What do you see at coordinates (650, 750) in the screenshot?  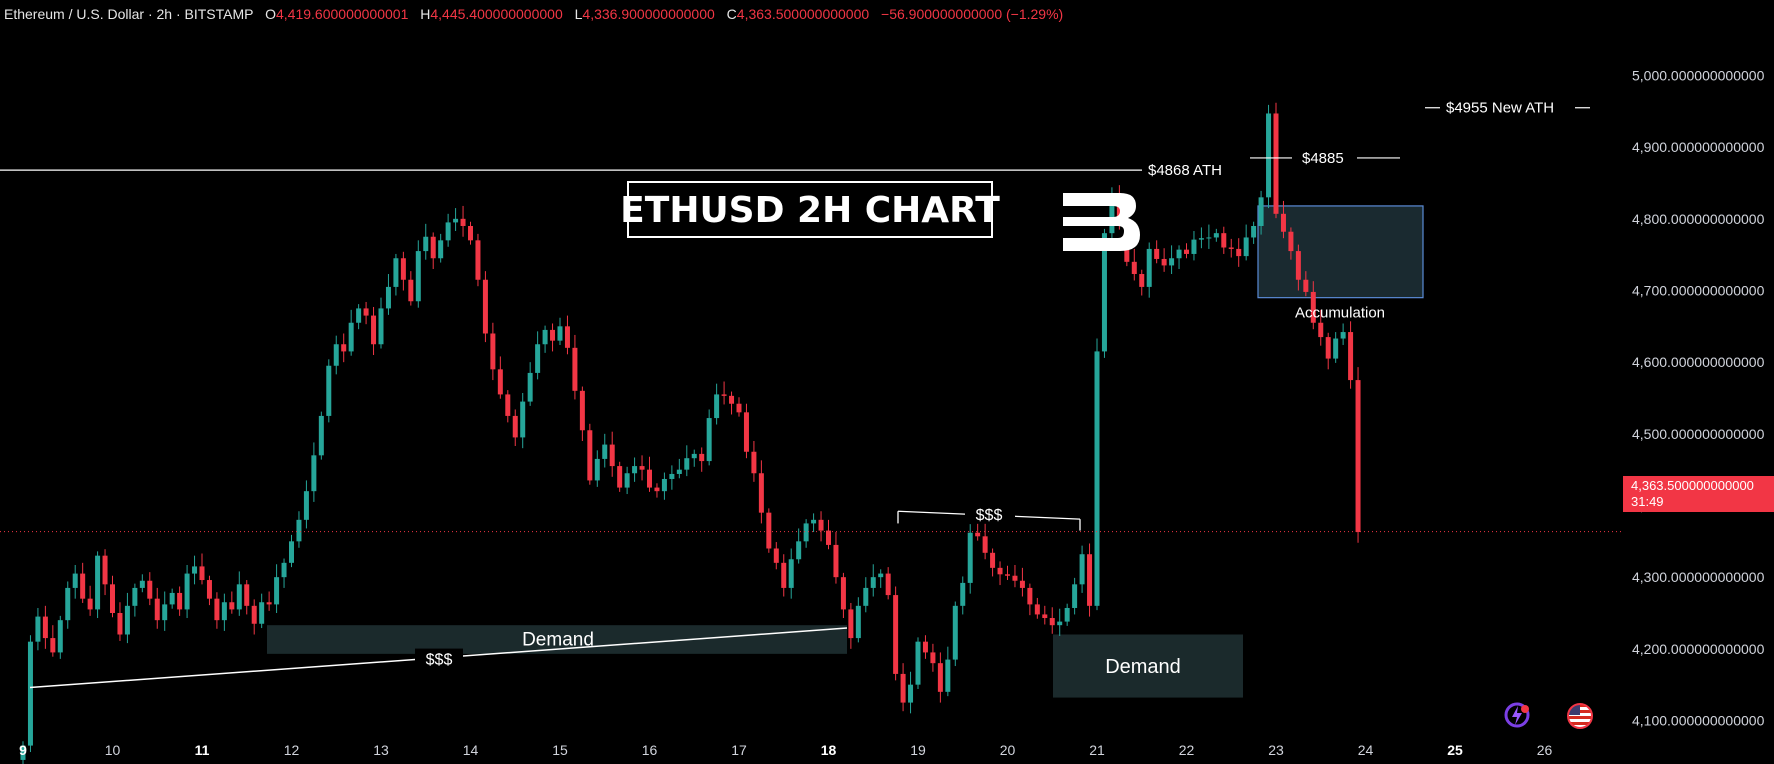 I see `x-tick-label: 16` at bounding box center [650, 750].